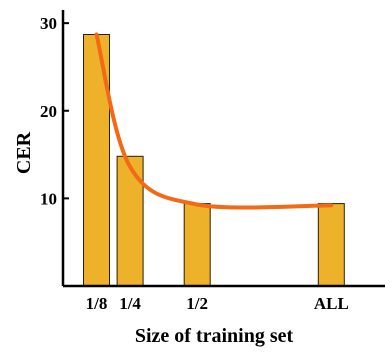 The image size is (392, 353). I want to click on x-tick-label-1-2: 1/2, so click(197, 303).